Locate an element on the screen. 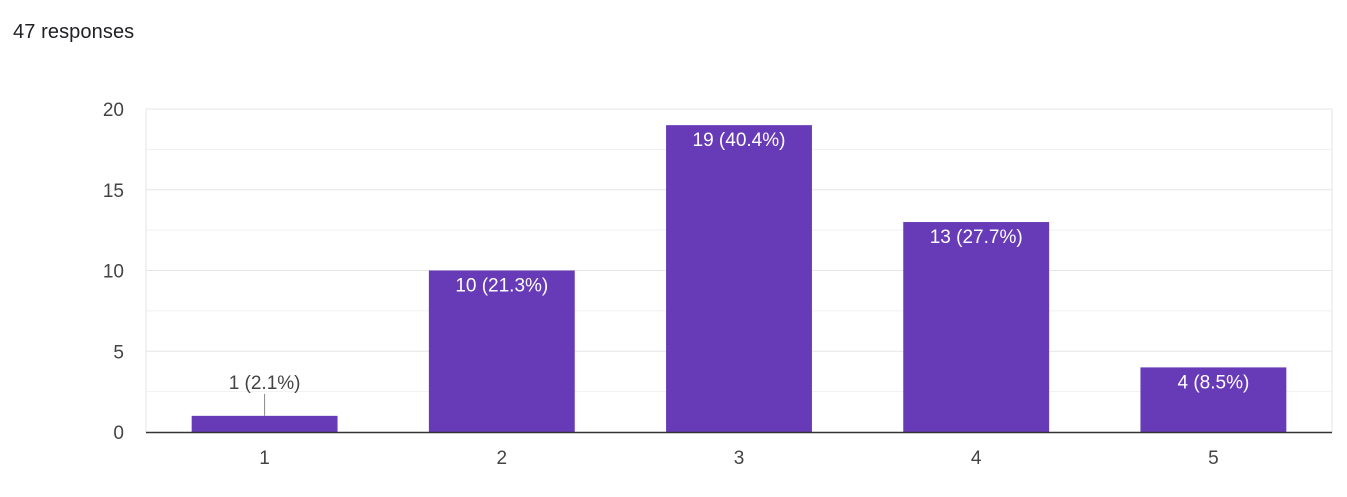  x-axis-ticks: 1 2 3 4 5 is located at coordinates (738, 458).